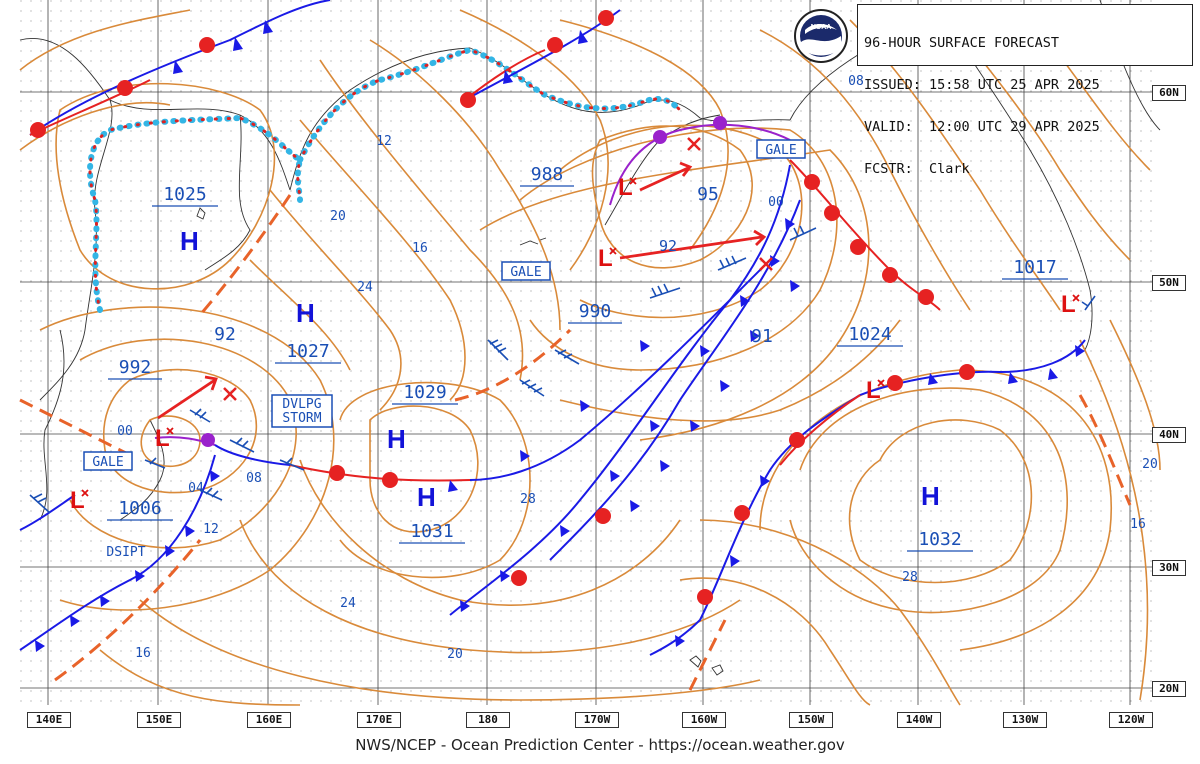  I want to click on isobar-label: 91, so click(762, 336).